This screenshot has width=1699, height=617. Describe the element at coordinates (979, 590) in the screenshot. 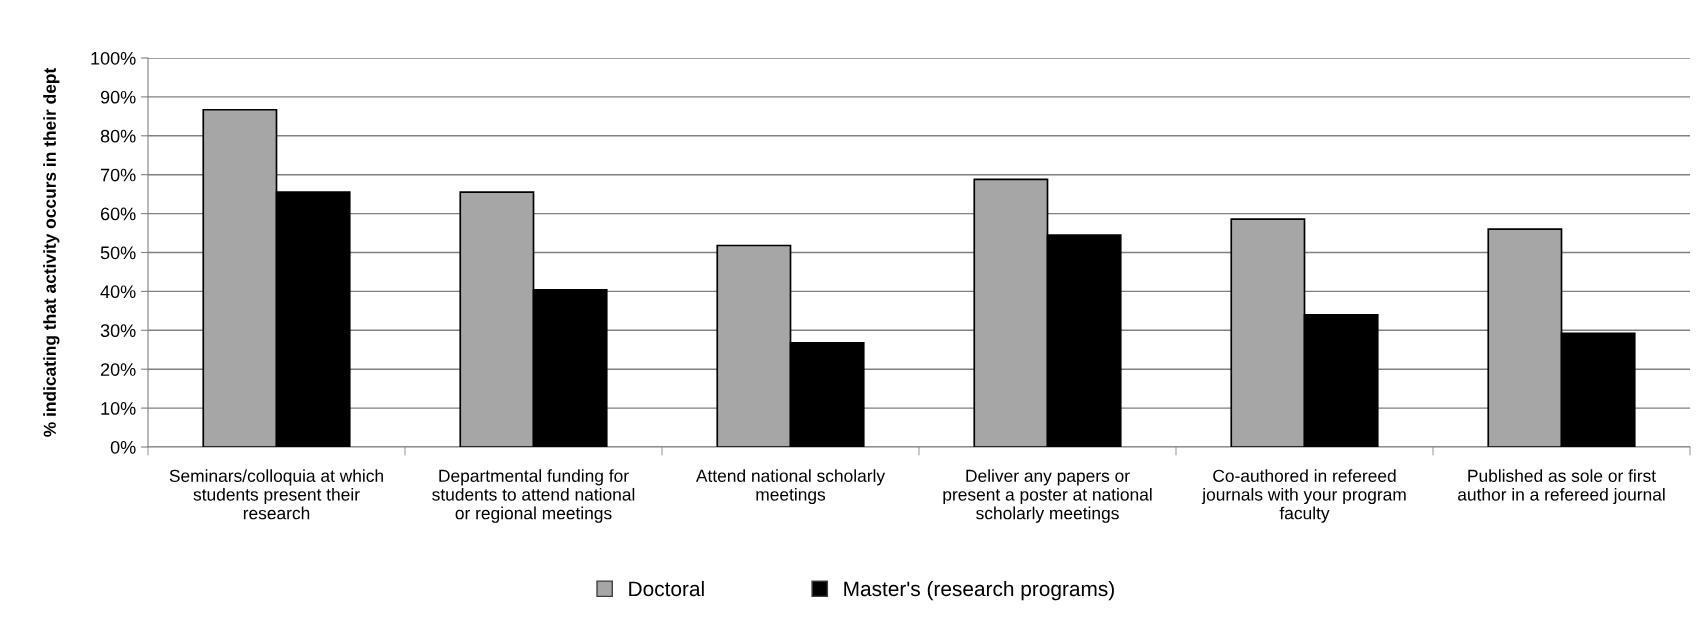

I see `legend-label: Master's (research programs)` at that location.